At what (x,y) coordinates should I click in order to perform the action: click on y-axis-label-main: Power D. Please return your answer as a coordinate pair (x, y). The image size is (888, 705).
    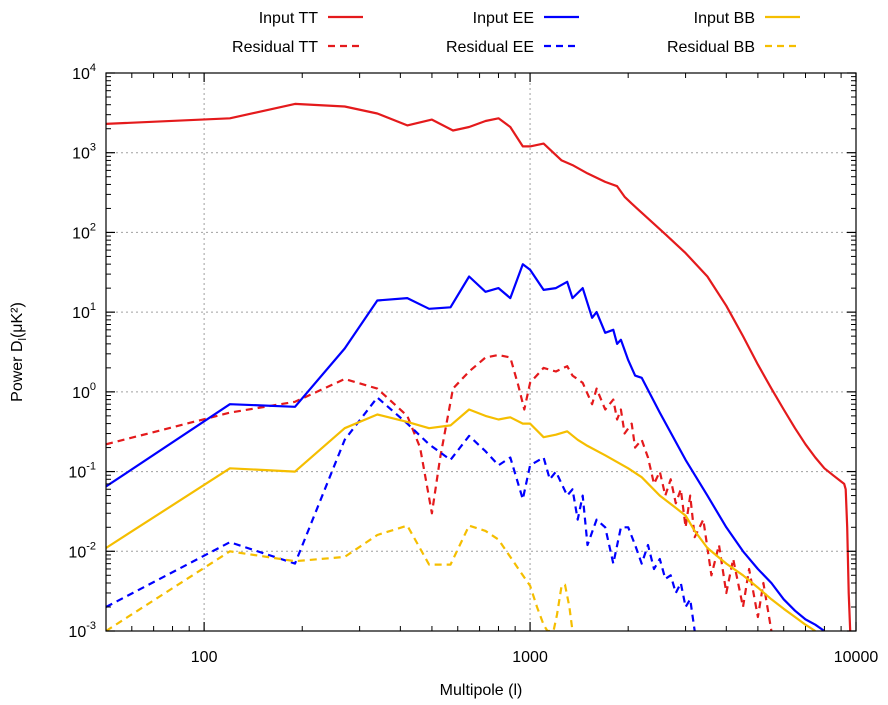
    Looking at the image, I should click on (17, 370).